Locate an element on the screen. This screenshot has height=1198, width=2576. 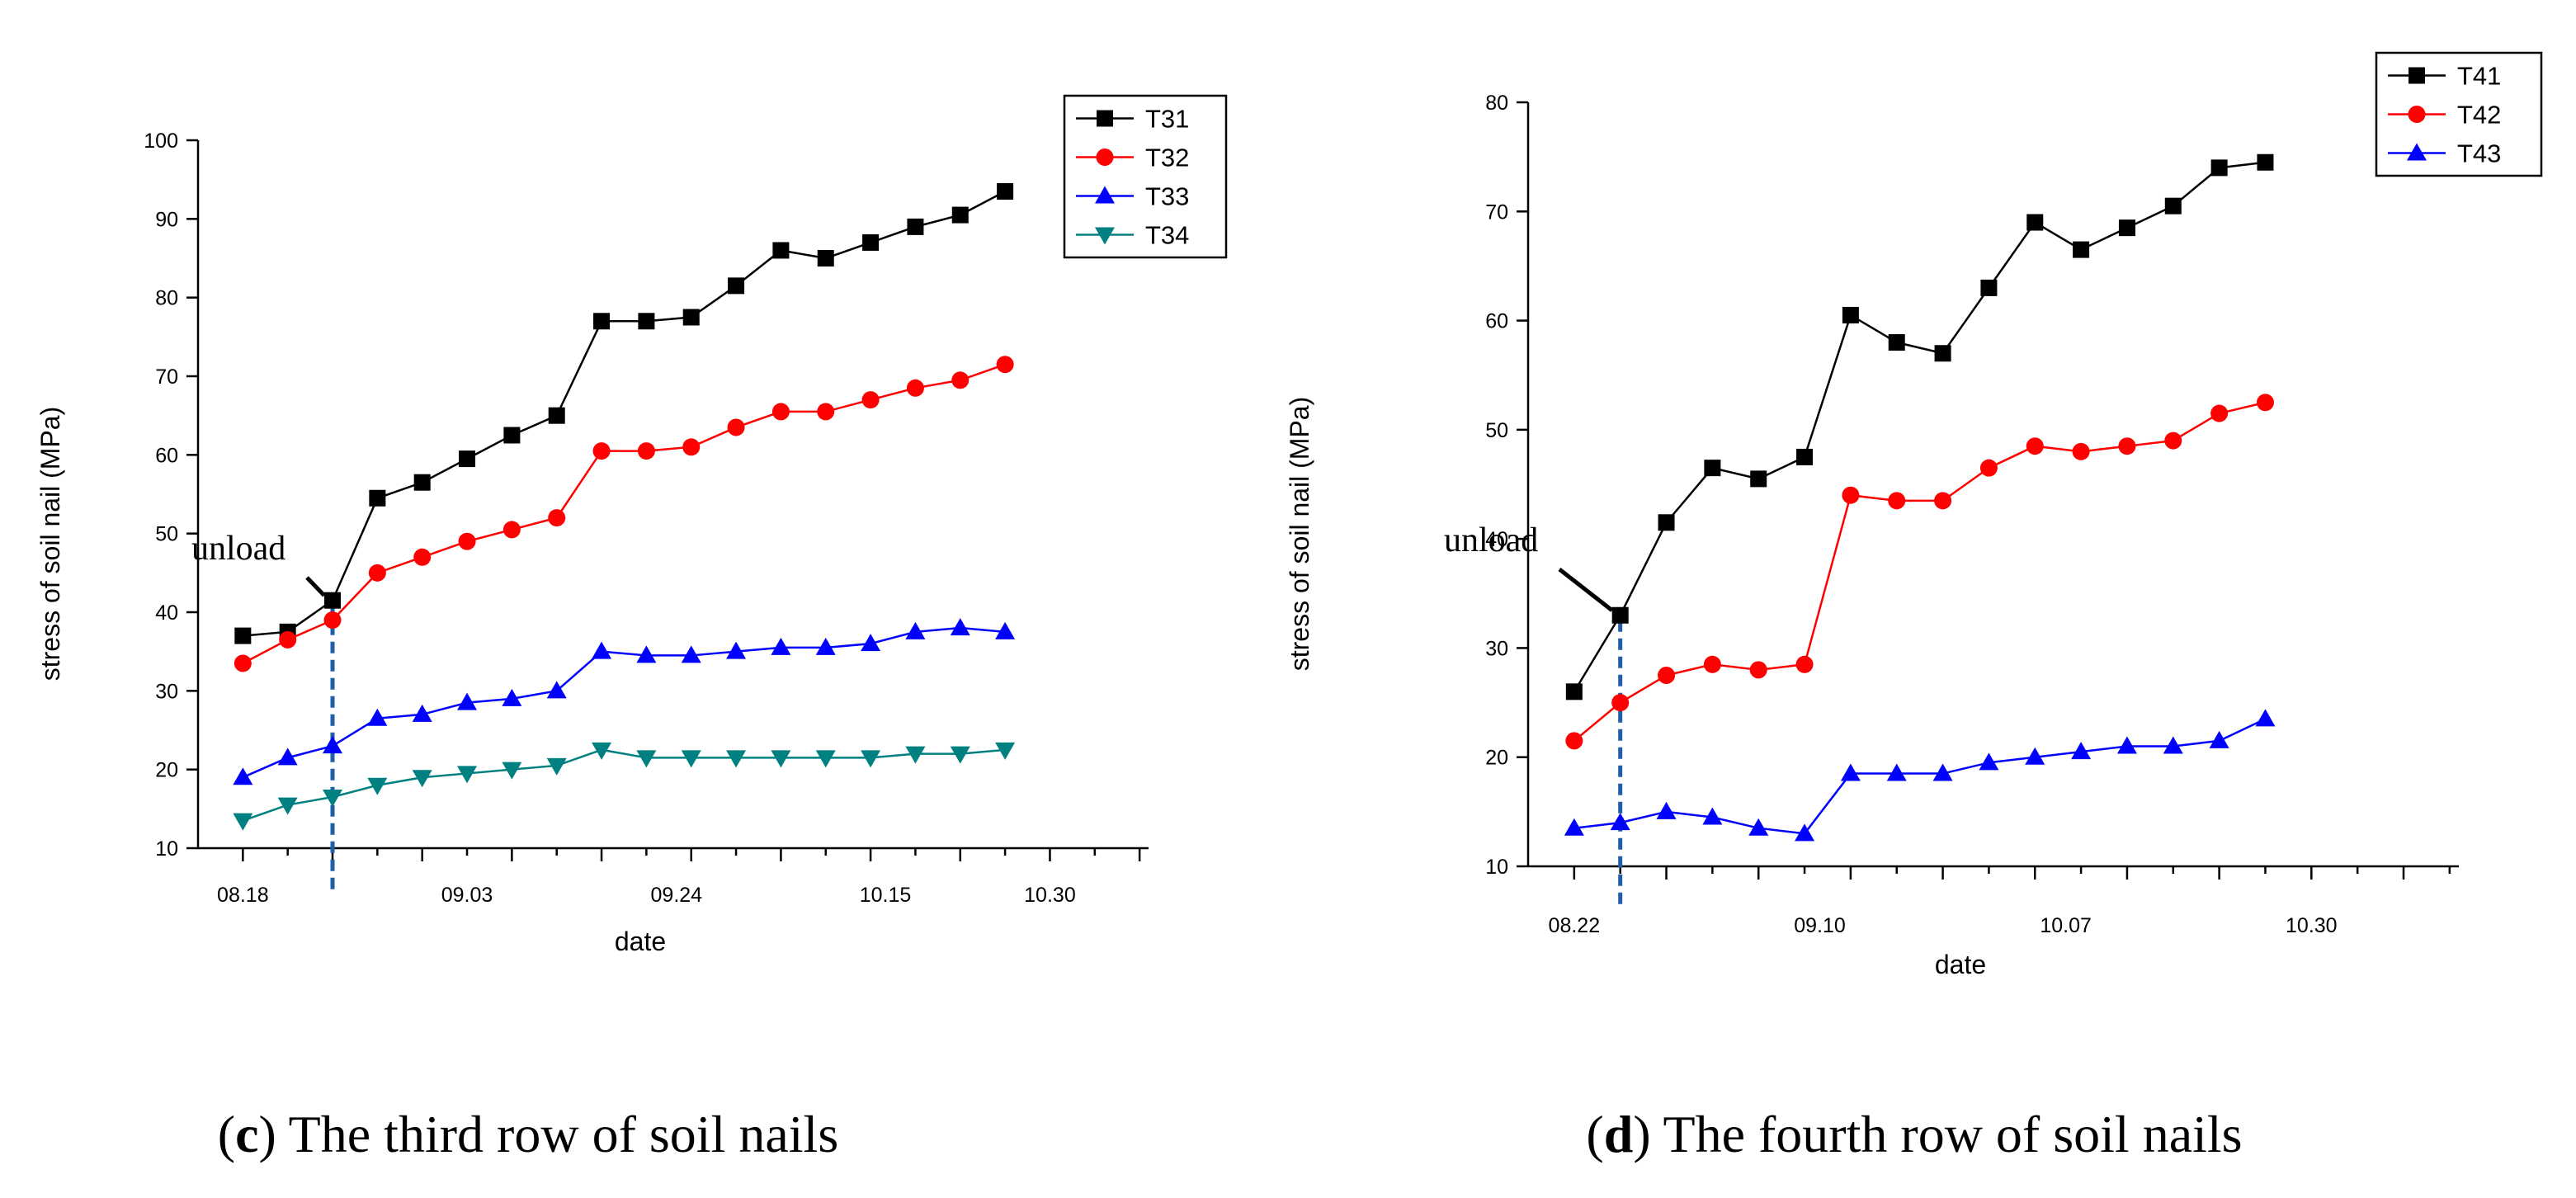
y-tick-label: 60 is located at coordinates (166, 455).